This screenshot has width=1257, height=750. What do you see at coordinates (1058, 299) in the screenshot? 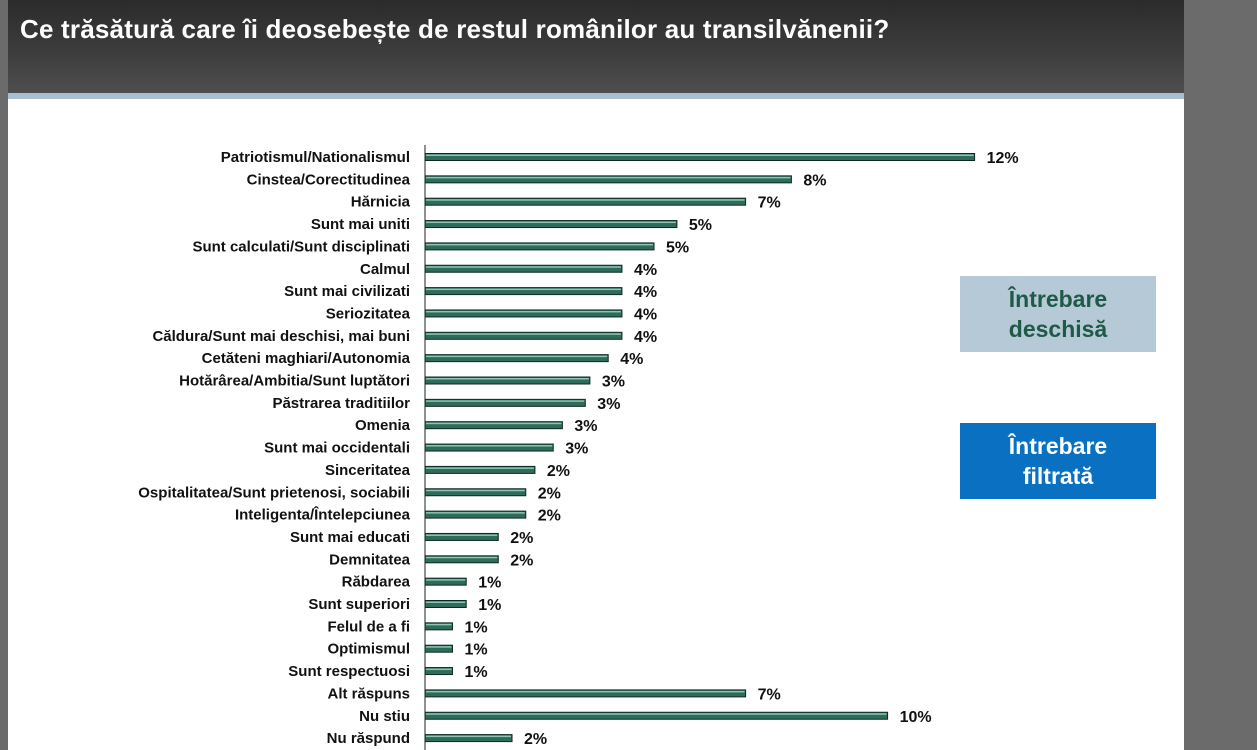
I see `open-question-line-1: Întrebare` at bounding box center [1058, 299].